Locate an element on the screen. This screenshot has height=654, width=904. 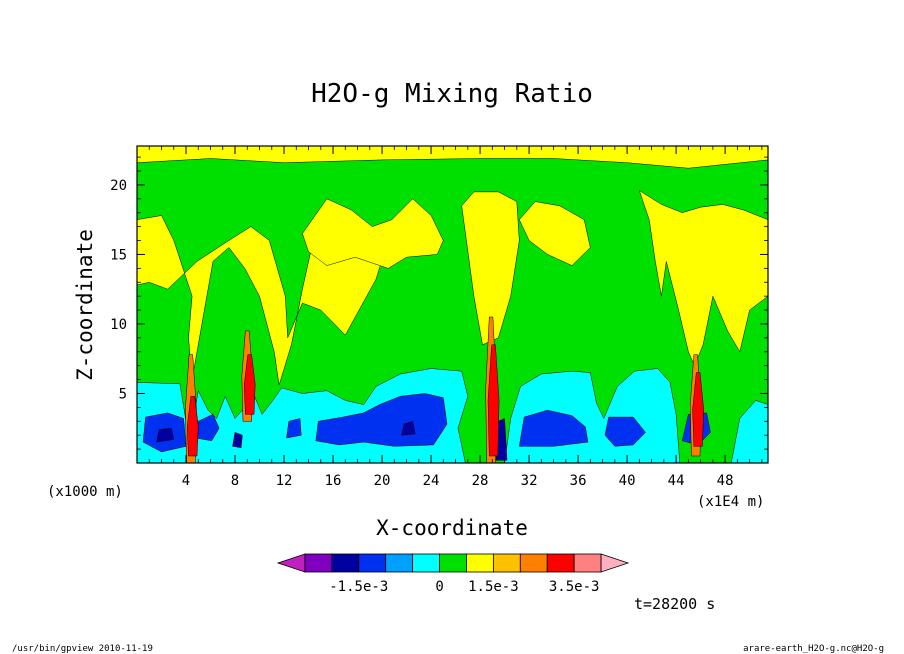
x-unit-left: (x1000 m) is located at coordinates (85, 492).